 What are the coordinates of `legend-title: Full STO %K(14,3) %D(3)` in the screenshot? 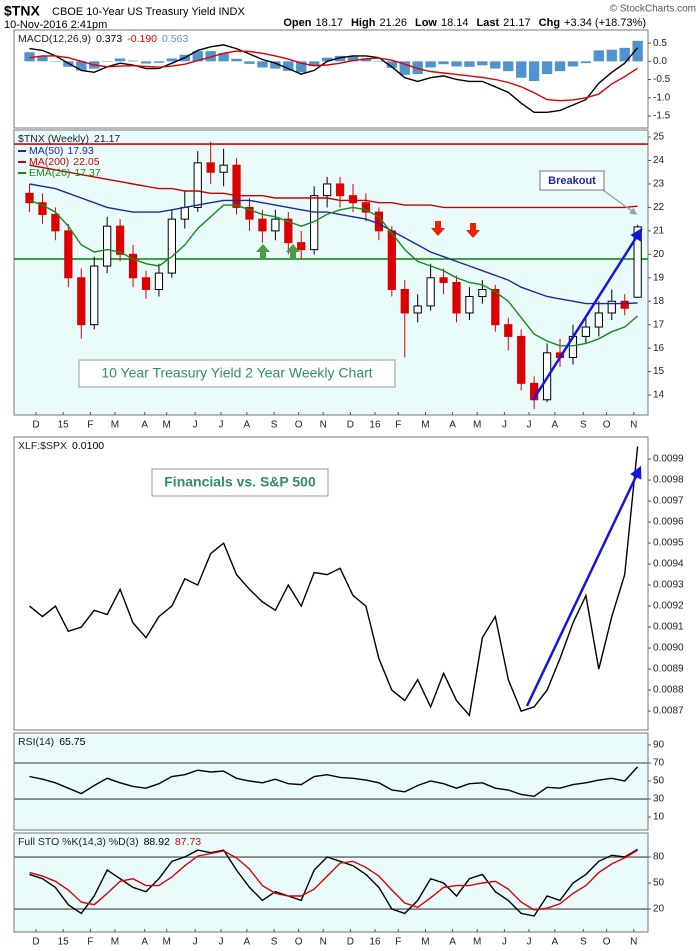 It's located at (78, 842).